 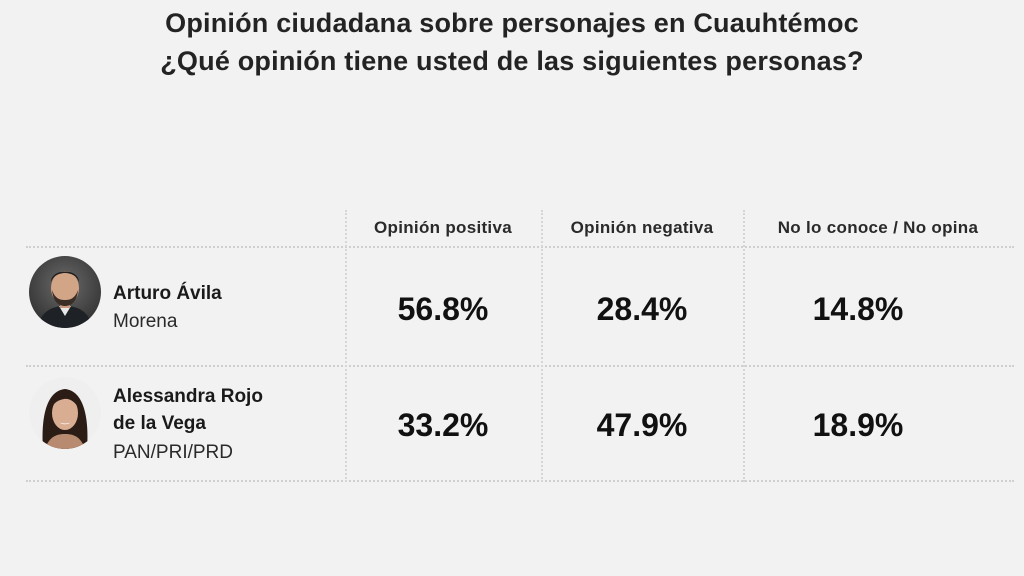 What do you see at coordinates (858, 309) in the screenshot?
I see `value-unknown: 14.8%` at bounding box center [858, 309].